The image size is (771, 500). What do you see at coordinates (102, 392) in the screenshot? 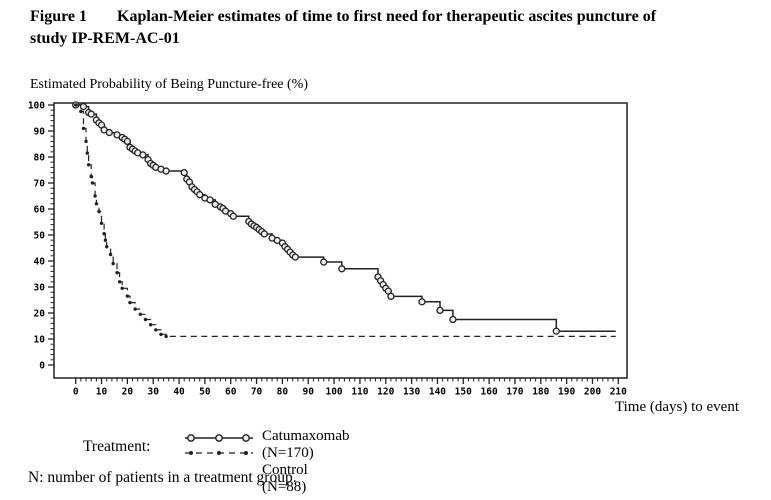
I see `x-tick-label: 10` at bounding box center [102, 392].